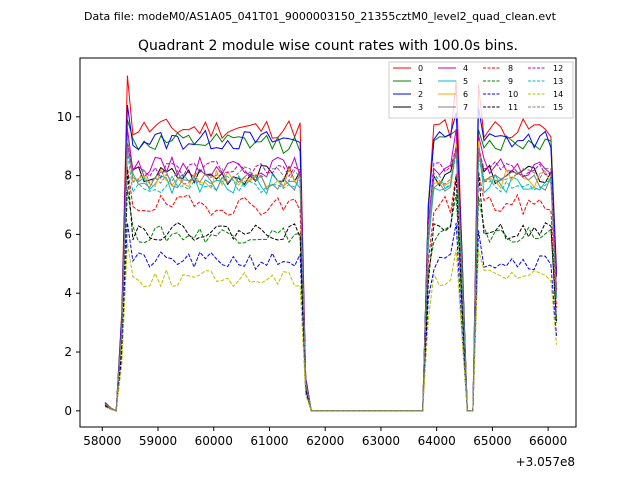 Image resolution: width=640 pixels, height=480 pixels. Describe the element at coordinates (325, 441) in the screenshot. I see `x-tick-label: 62000` at that location.